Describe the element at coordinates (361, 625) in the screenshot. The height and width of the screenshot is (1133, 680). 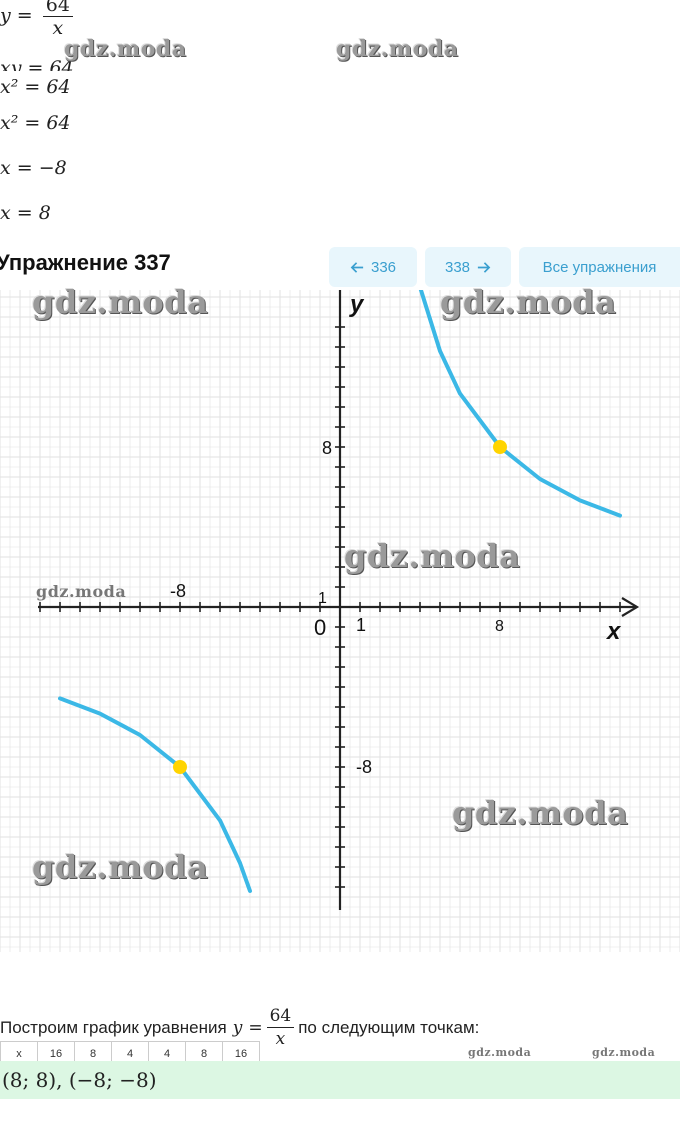
I see `x-tick-label: 1` at that location.